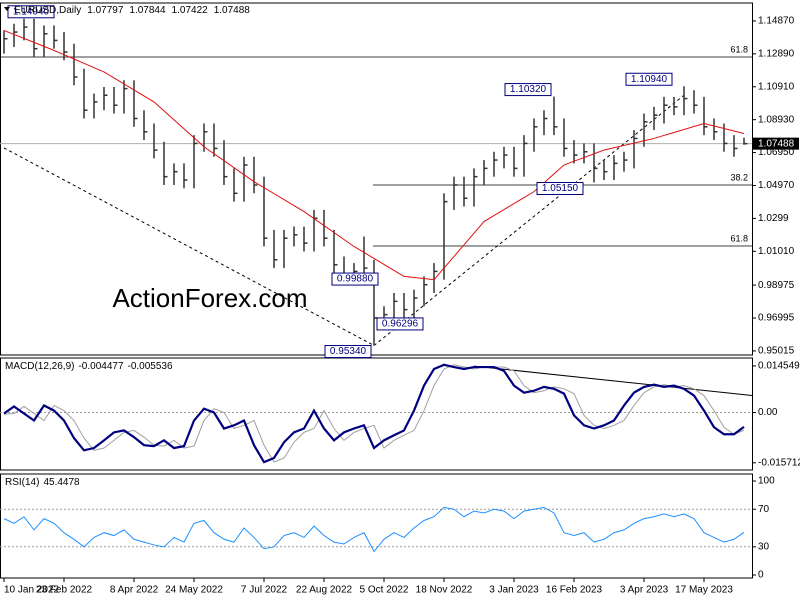  Describe the element at coordinates (31, 590) in the screenshot. I see `x-tick-label: 10 Jan 2022` at that location.